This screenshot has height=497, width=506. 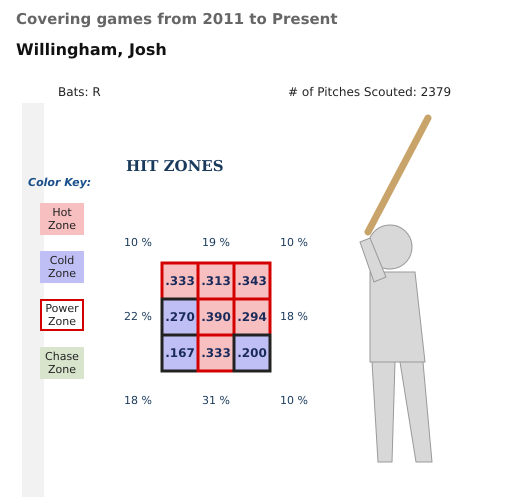 I want to click on text: Cold Zone, so click(x=62, y=267).